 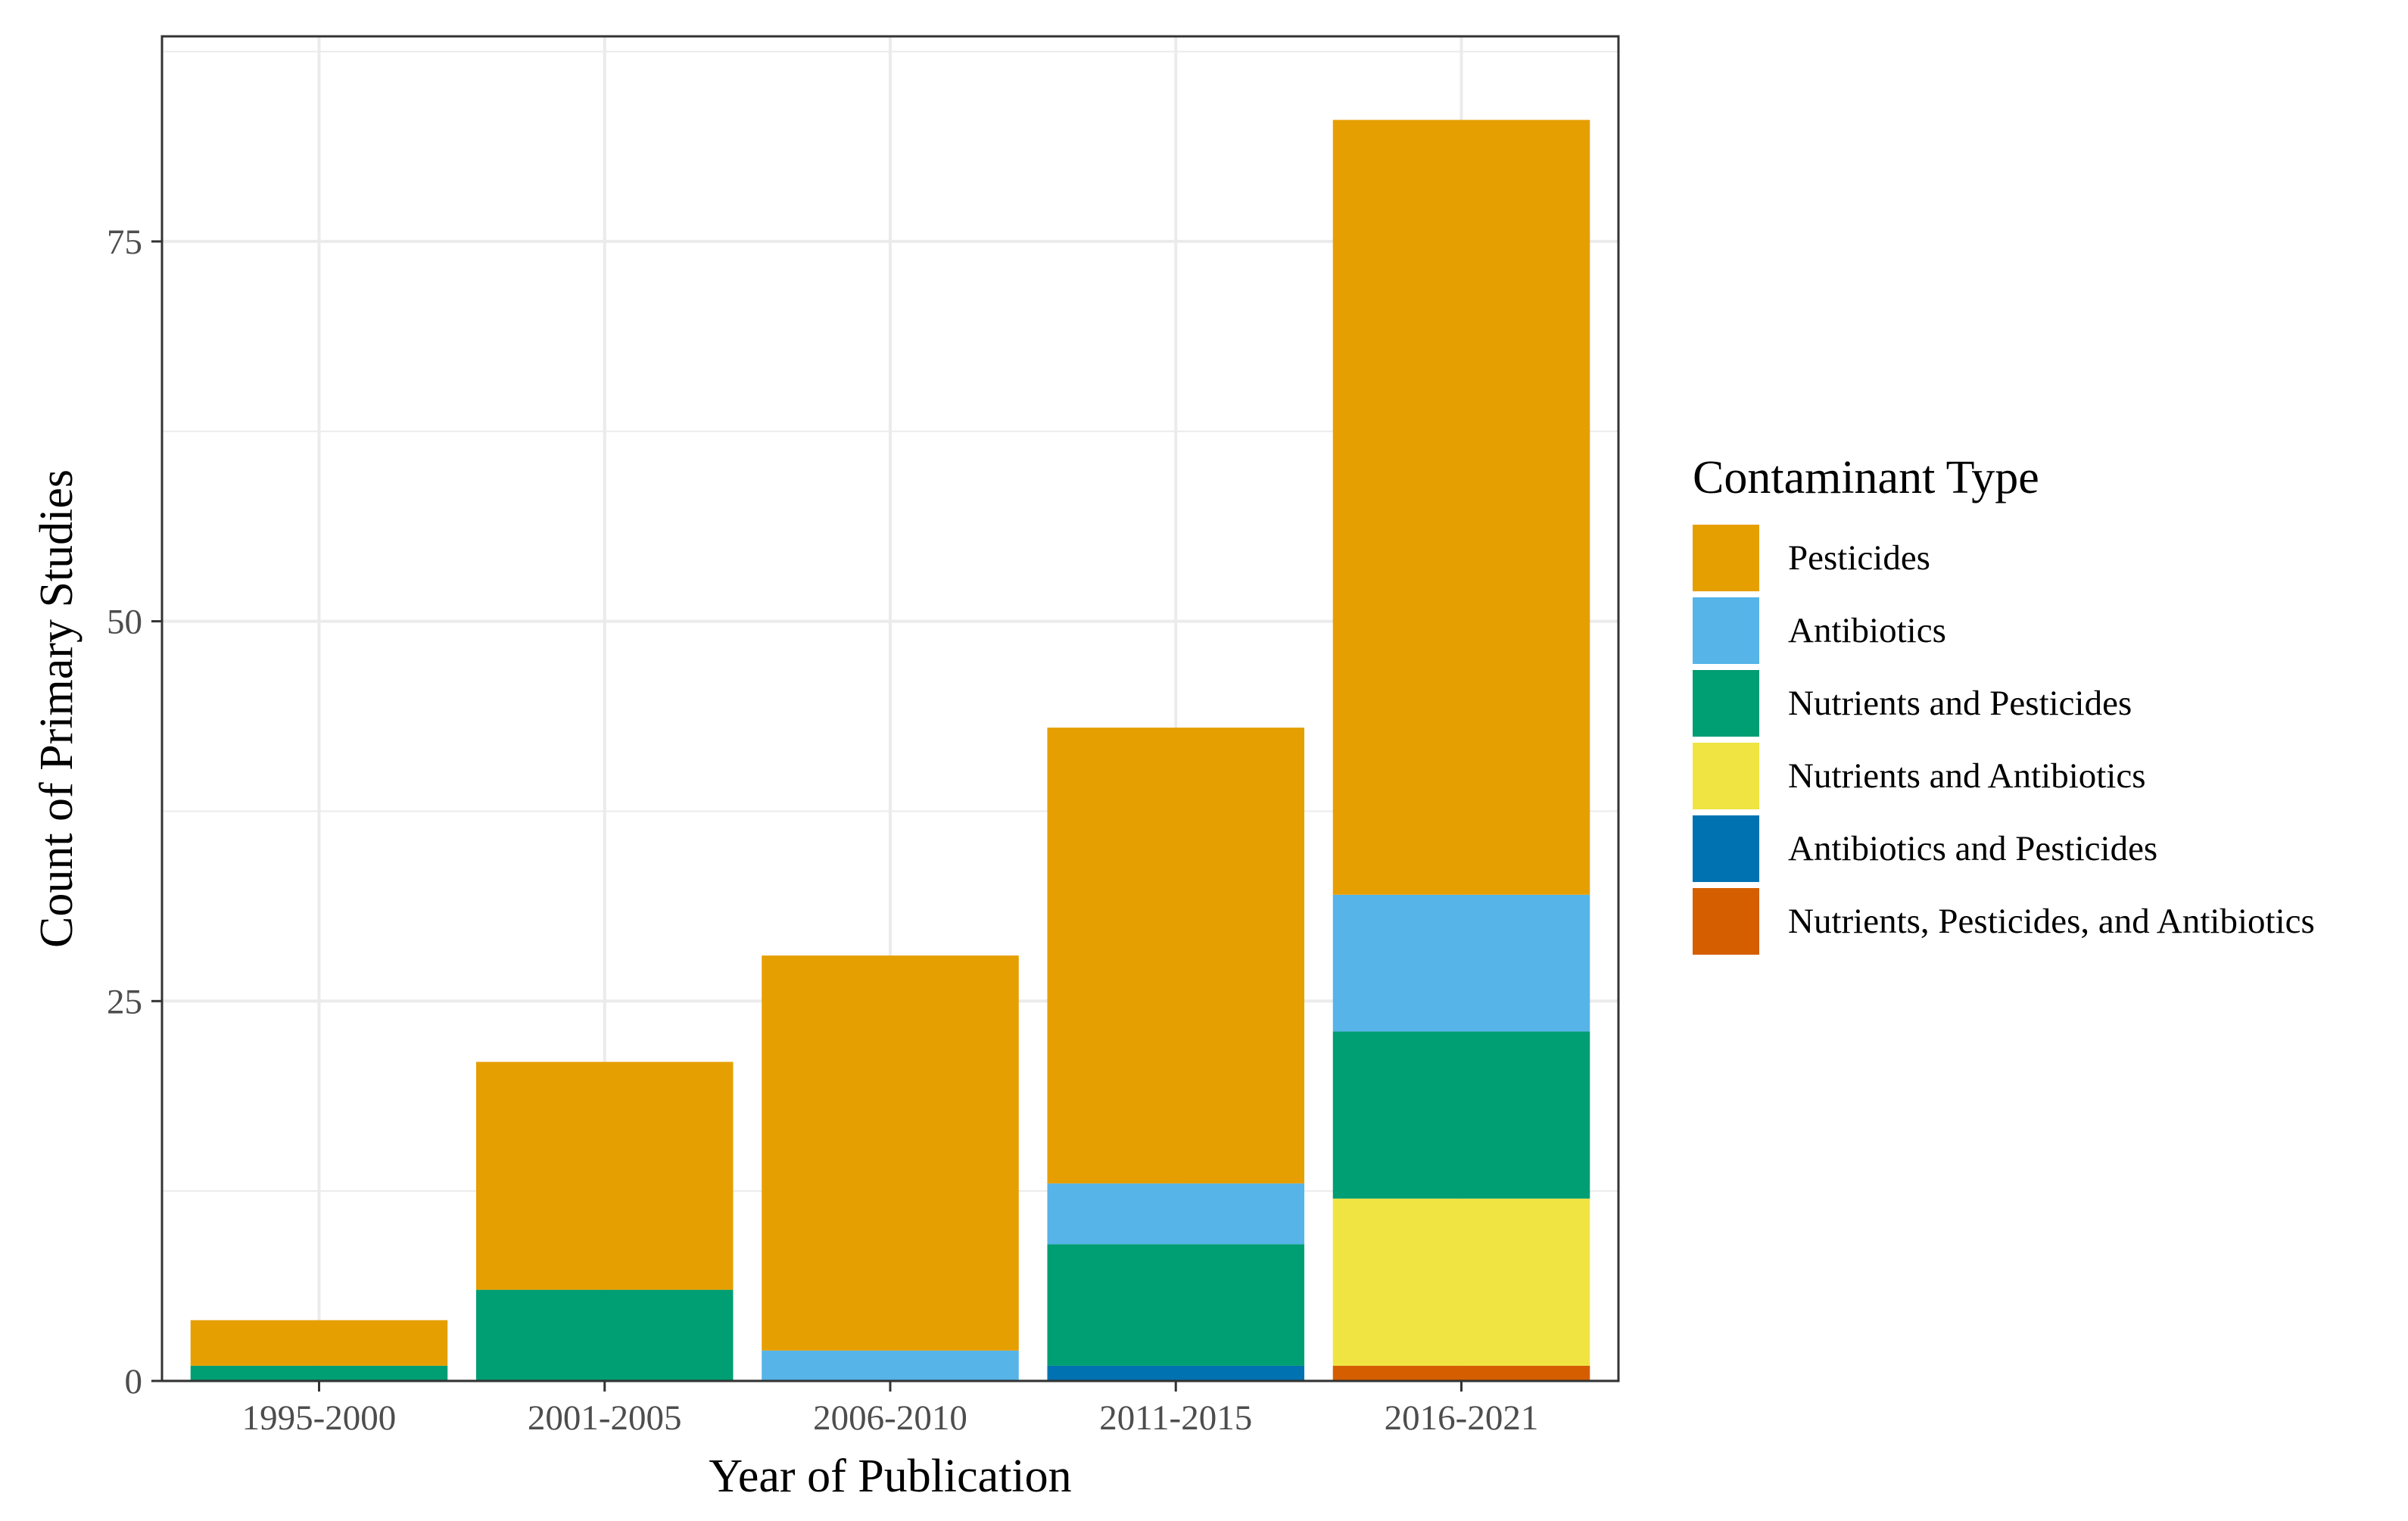 I want to click on bar-segment-1995-2000-pesticides, so click(x=319, y=1343).